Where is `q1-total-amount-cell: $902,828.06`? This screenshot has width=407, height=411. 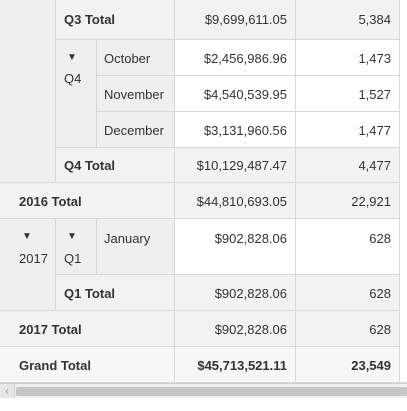
q1-total-amount-cell: $902,828.06 is located at coordinates (235, 293).